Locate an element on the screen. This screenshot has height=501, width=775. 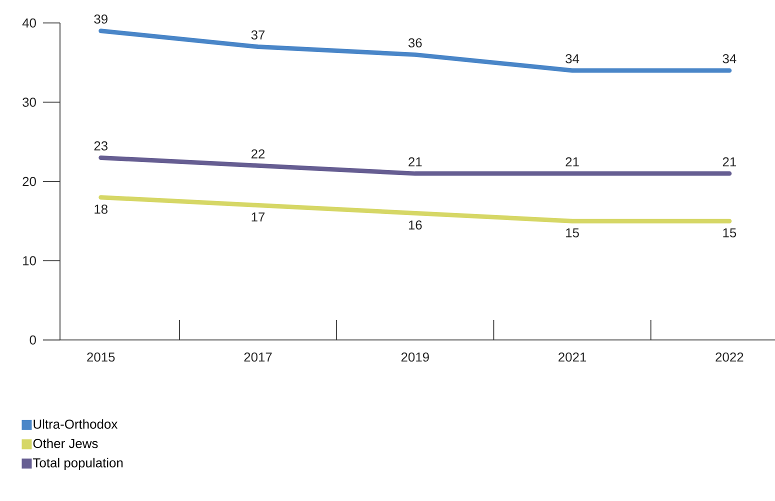
x-tick-label: 2017 is located at coordinates (258, 357).